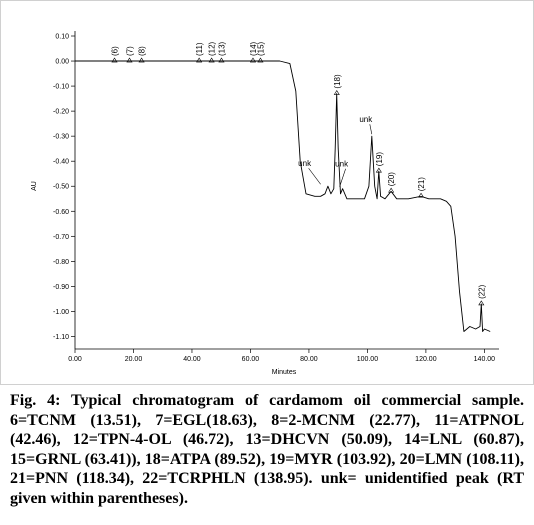 The width and height of the screenshot is (534, 525). Describe the element at coordinates (253, 48) in the screenshot. I see `peak-label: (14)` at that location.